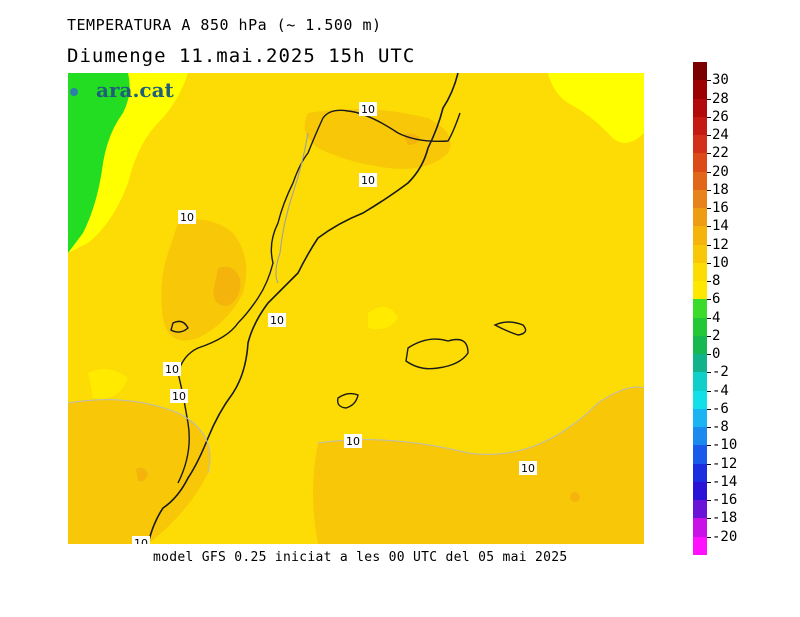 The height and width of the screenshot is (617, 800). Describe the element at coordinates (716, 281) in the screenshot. I see `colorbar-label: 8` at that location.